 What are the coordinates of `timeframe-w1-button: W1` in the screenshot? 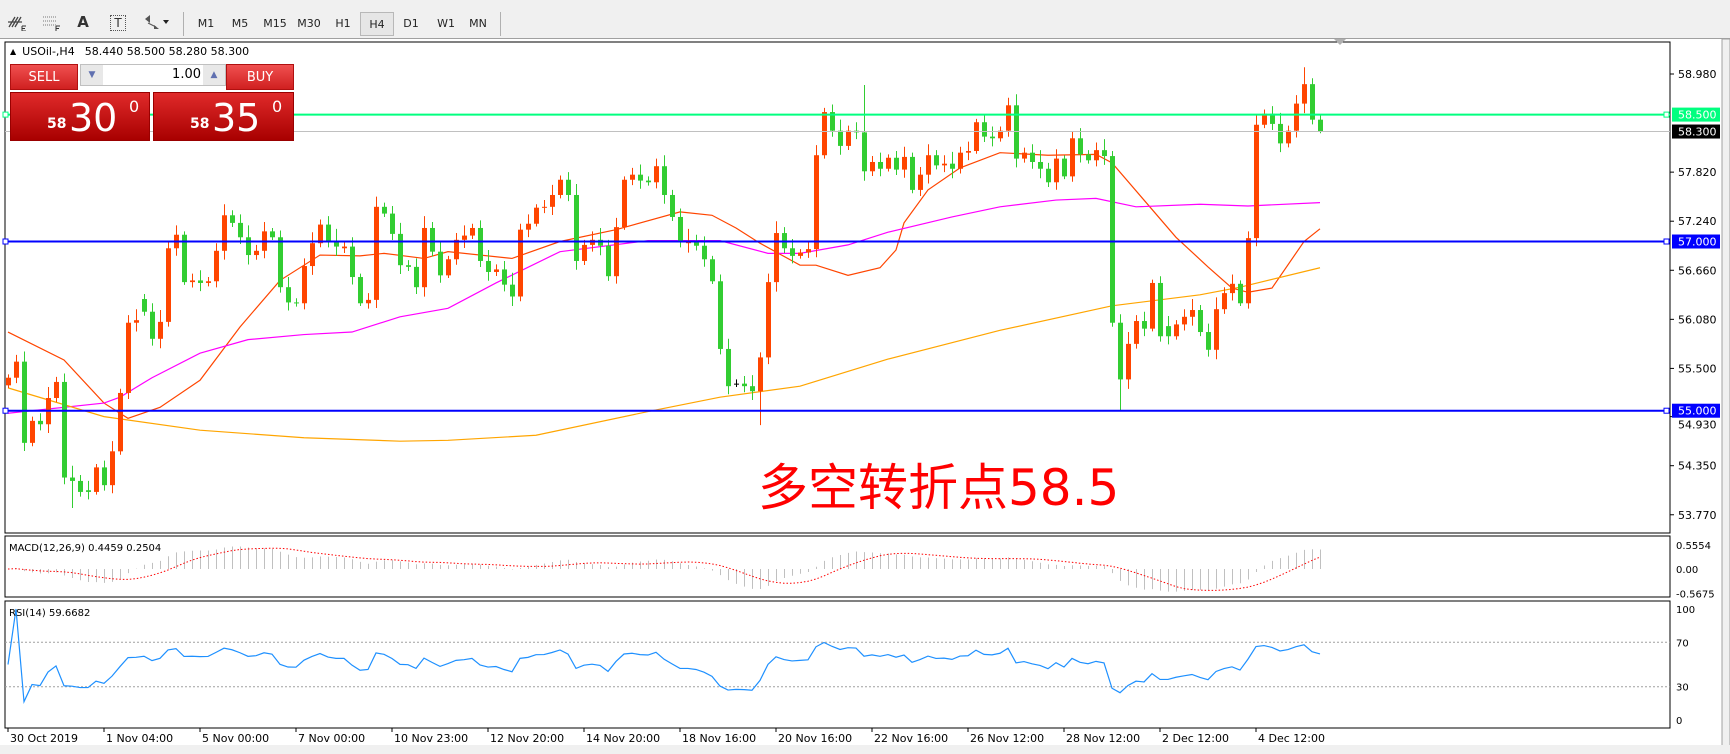 It's located at (446, 23).